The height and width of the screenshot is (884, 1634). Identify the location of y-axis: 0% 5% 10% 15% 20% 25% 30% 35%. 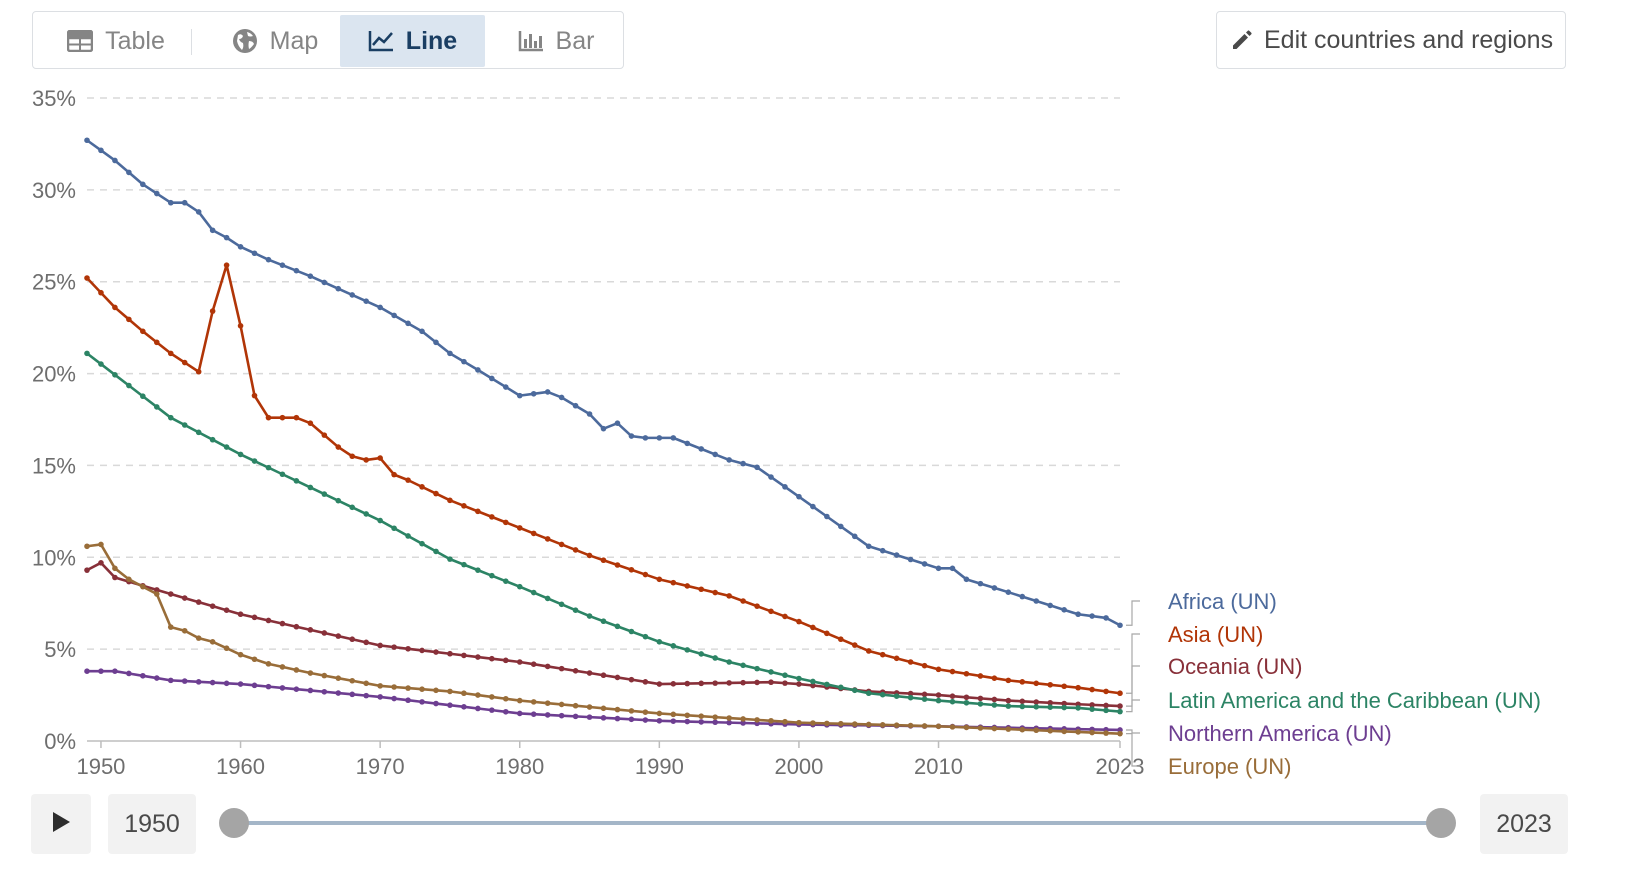
(54, 420).